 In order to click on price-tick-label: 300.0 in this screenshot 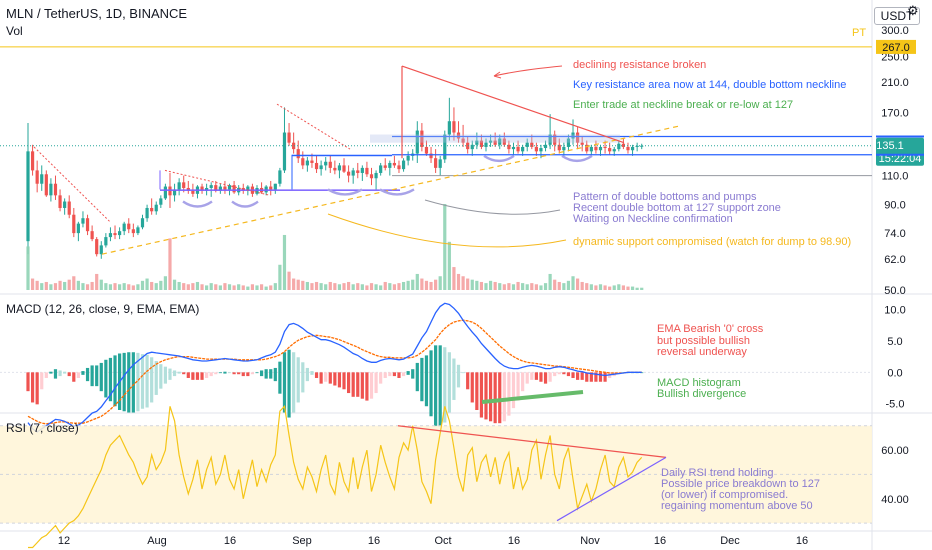, I will do `click(895, 31)`.